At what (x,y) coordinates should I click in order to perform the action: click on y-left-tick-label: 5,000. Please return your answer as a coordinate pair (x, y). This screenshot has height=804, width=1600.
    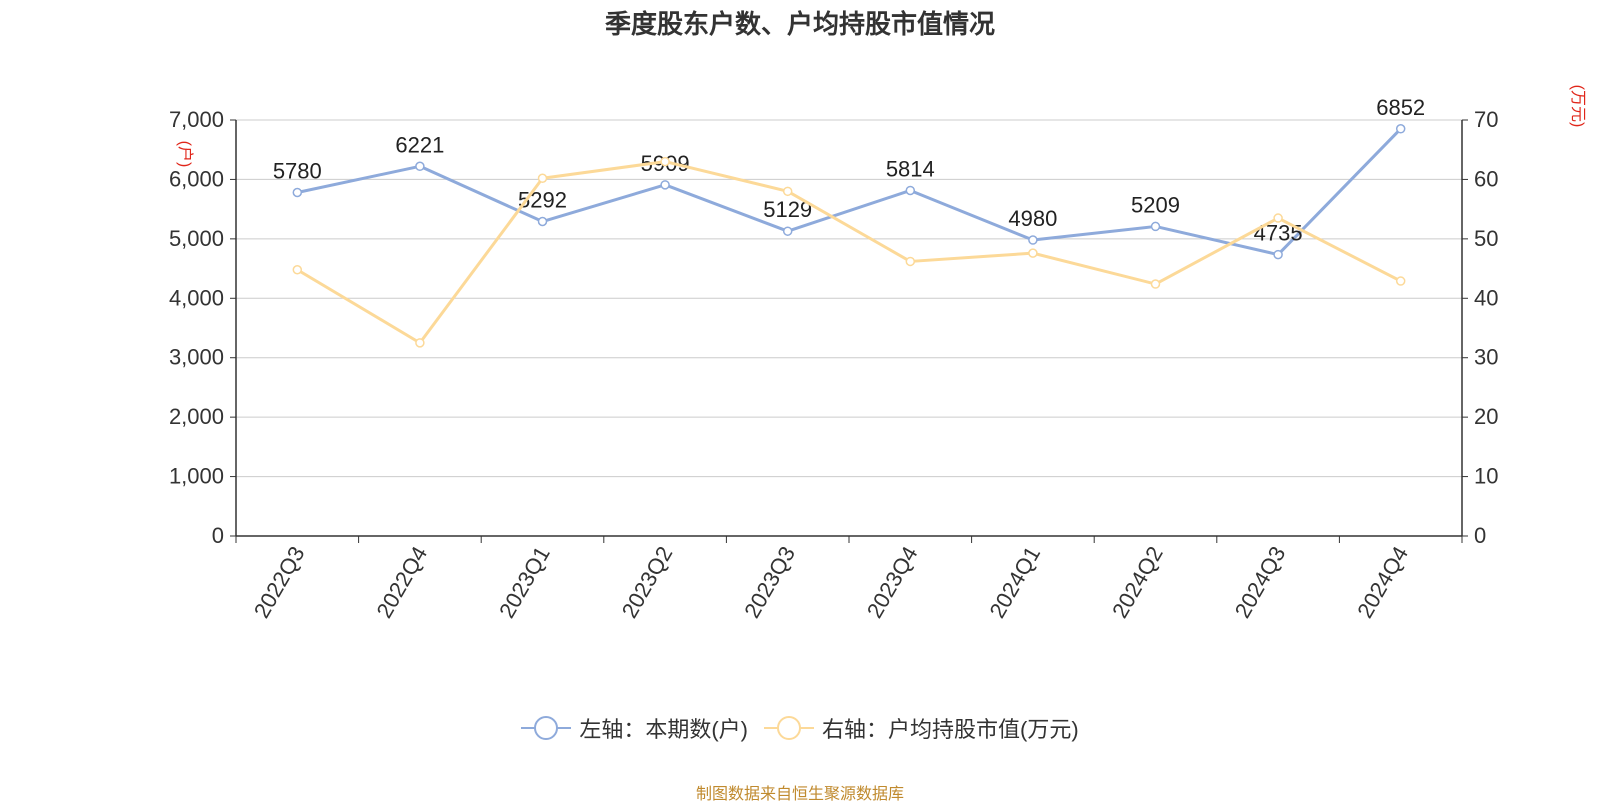
    Looking at the image, I should click on (196, 238).